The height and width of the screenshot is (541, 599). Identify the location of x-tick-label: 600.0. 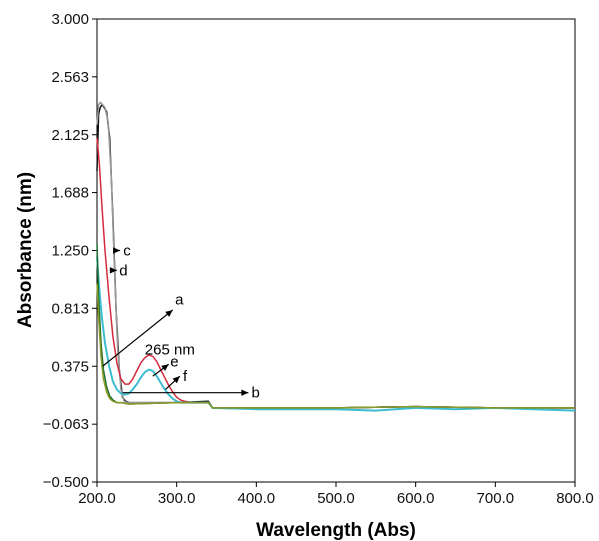
(416, 498).